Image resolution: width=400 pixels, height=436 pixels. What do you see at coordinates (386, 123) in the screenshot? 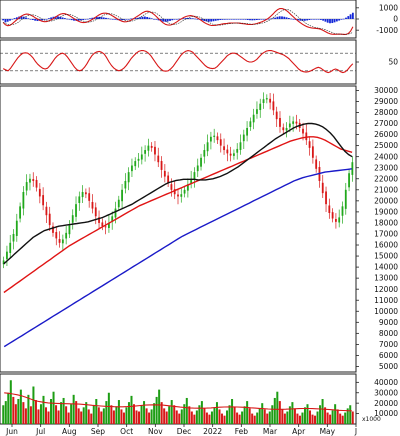
I see `price-tick-label: 27000` at bounding box center [386, 123].